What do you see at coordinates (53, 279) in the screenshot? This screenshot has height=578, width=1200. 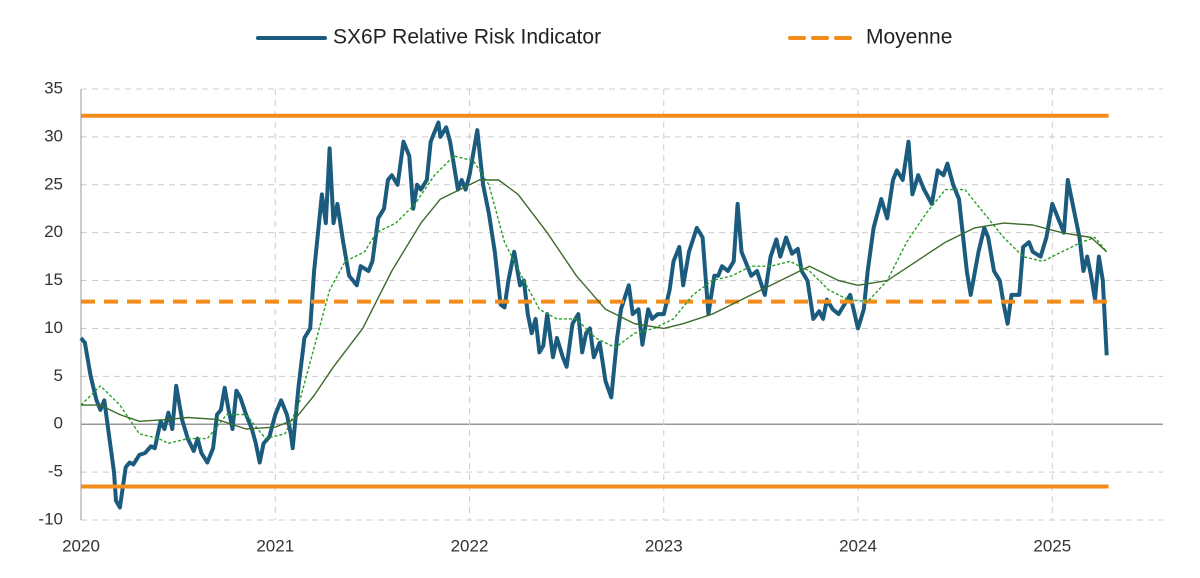 I see `y-tick-label: 15` at bounding box center [53, 279].